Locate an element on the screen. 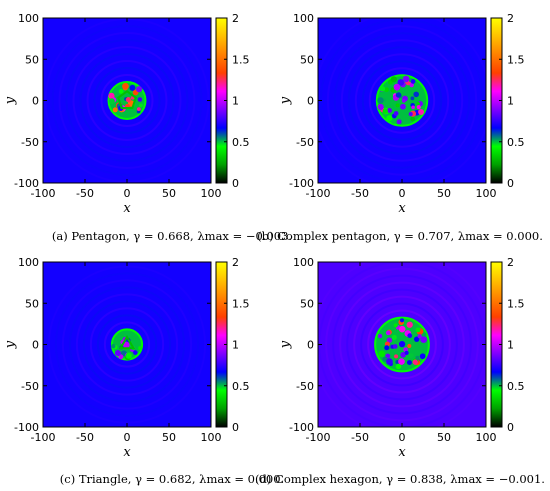 The image size is (550, 491). pattern-outline is located at coordinates (127, 342).